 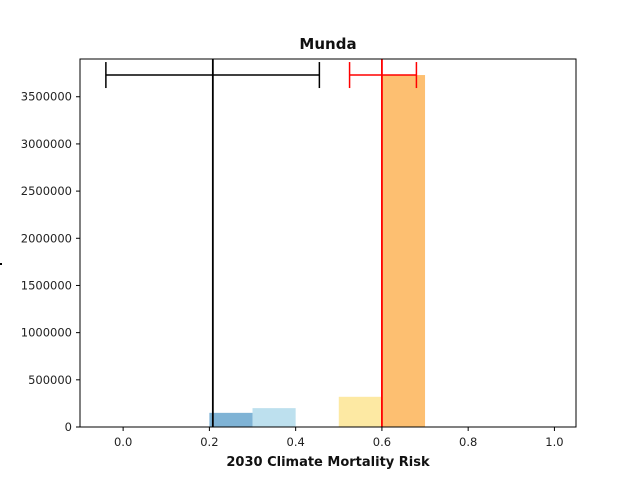 I want to click on x-tick-label: 0.6, so click(x=382, y=442).